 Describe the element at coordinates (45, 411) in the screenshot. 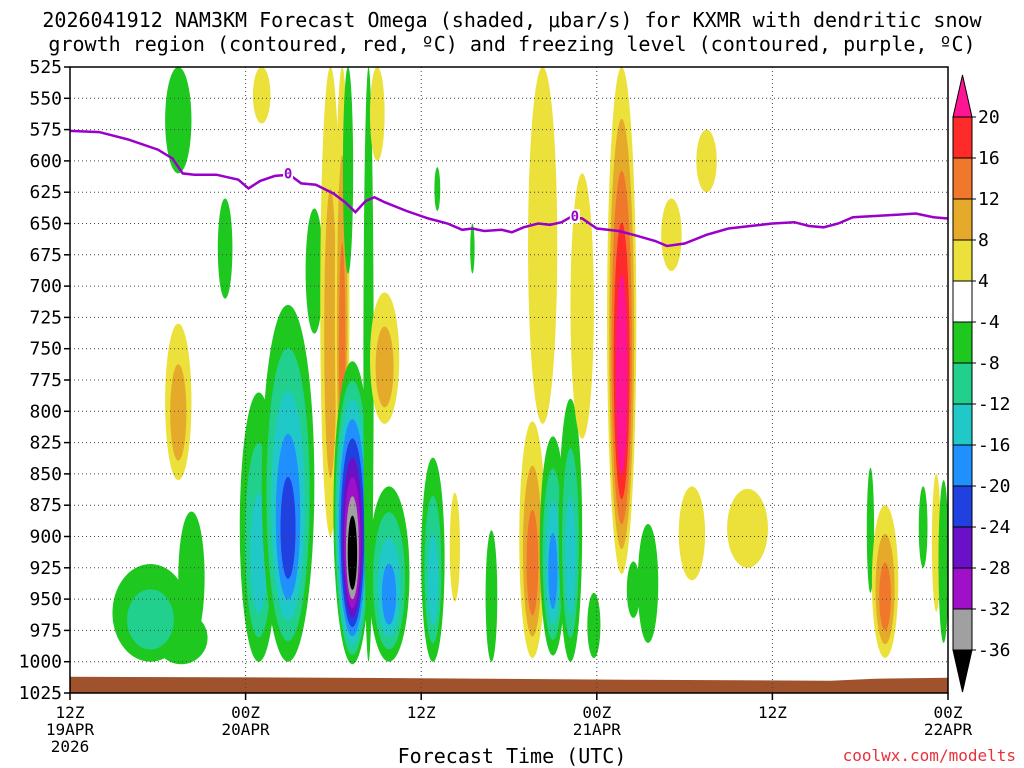

I see `y-tick-label: 800` at that location.